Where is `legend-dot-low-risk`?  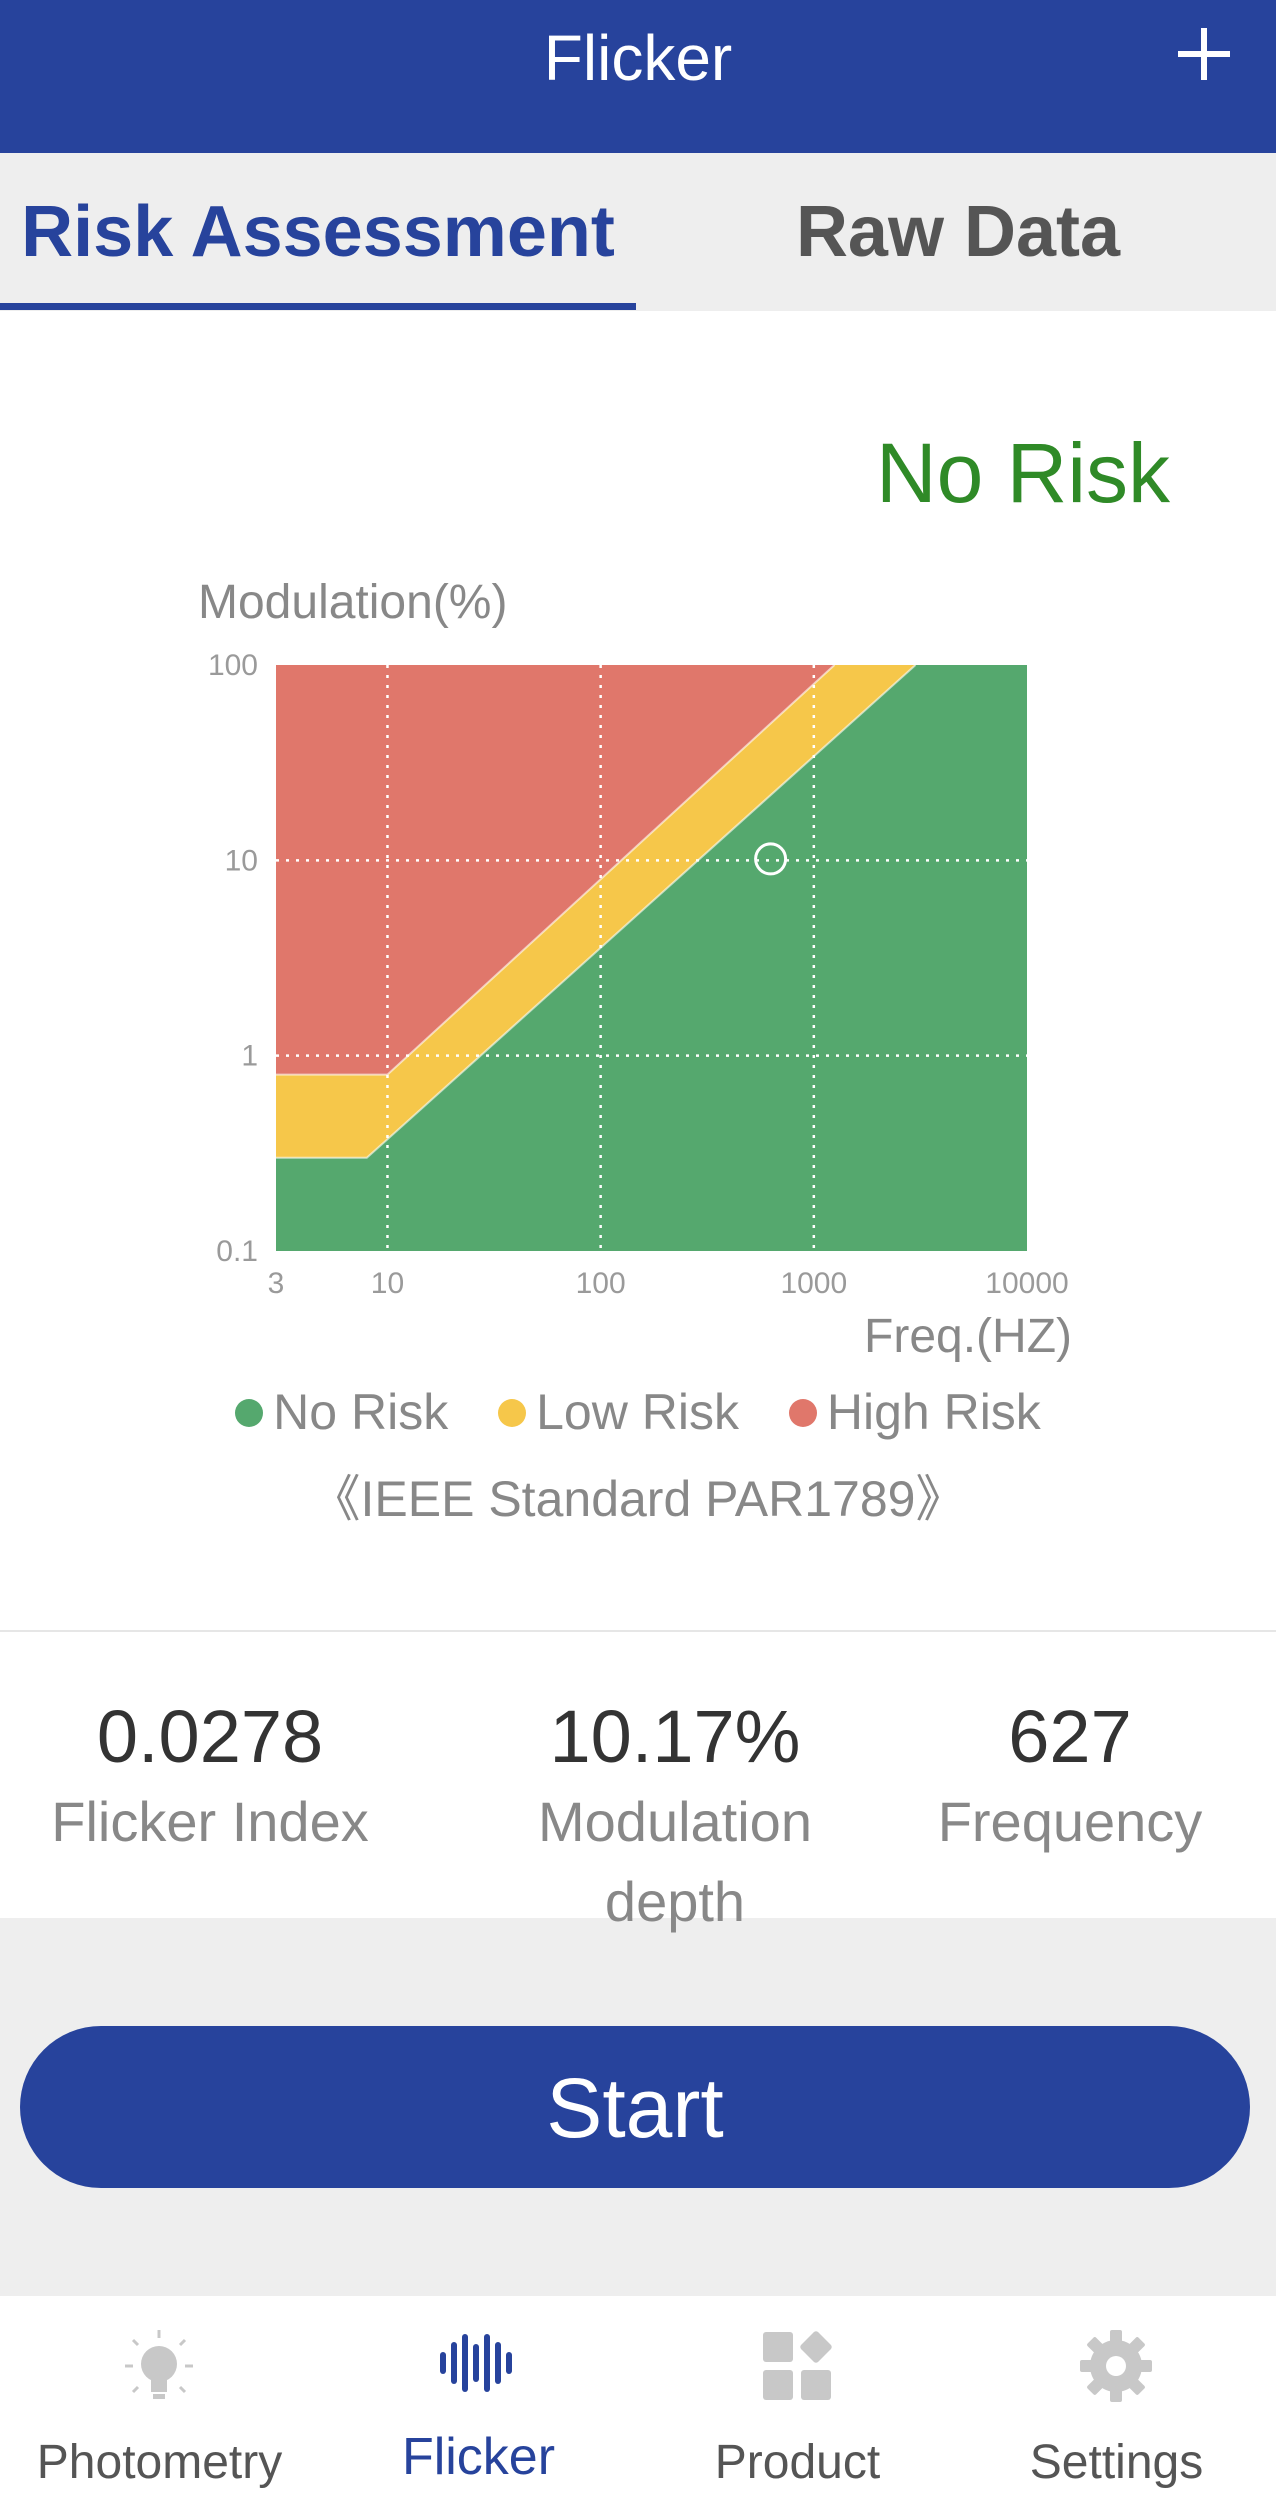
legend-dot-low-risk is located at coordinates (512, 1412).